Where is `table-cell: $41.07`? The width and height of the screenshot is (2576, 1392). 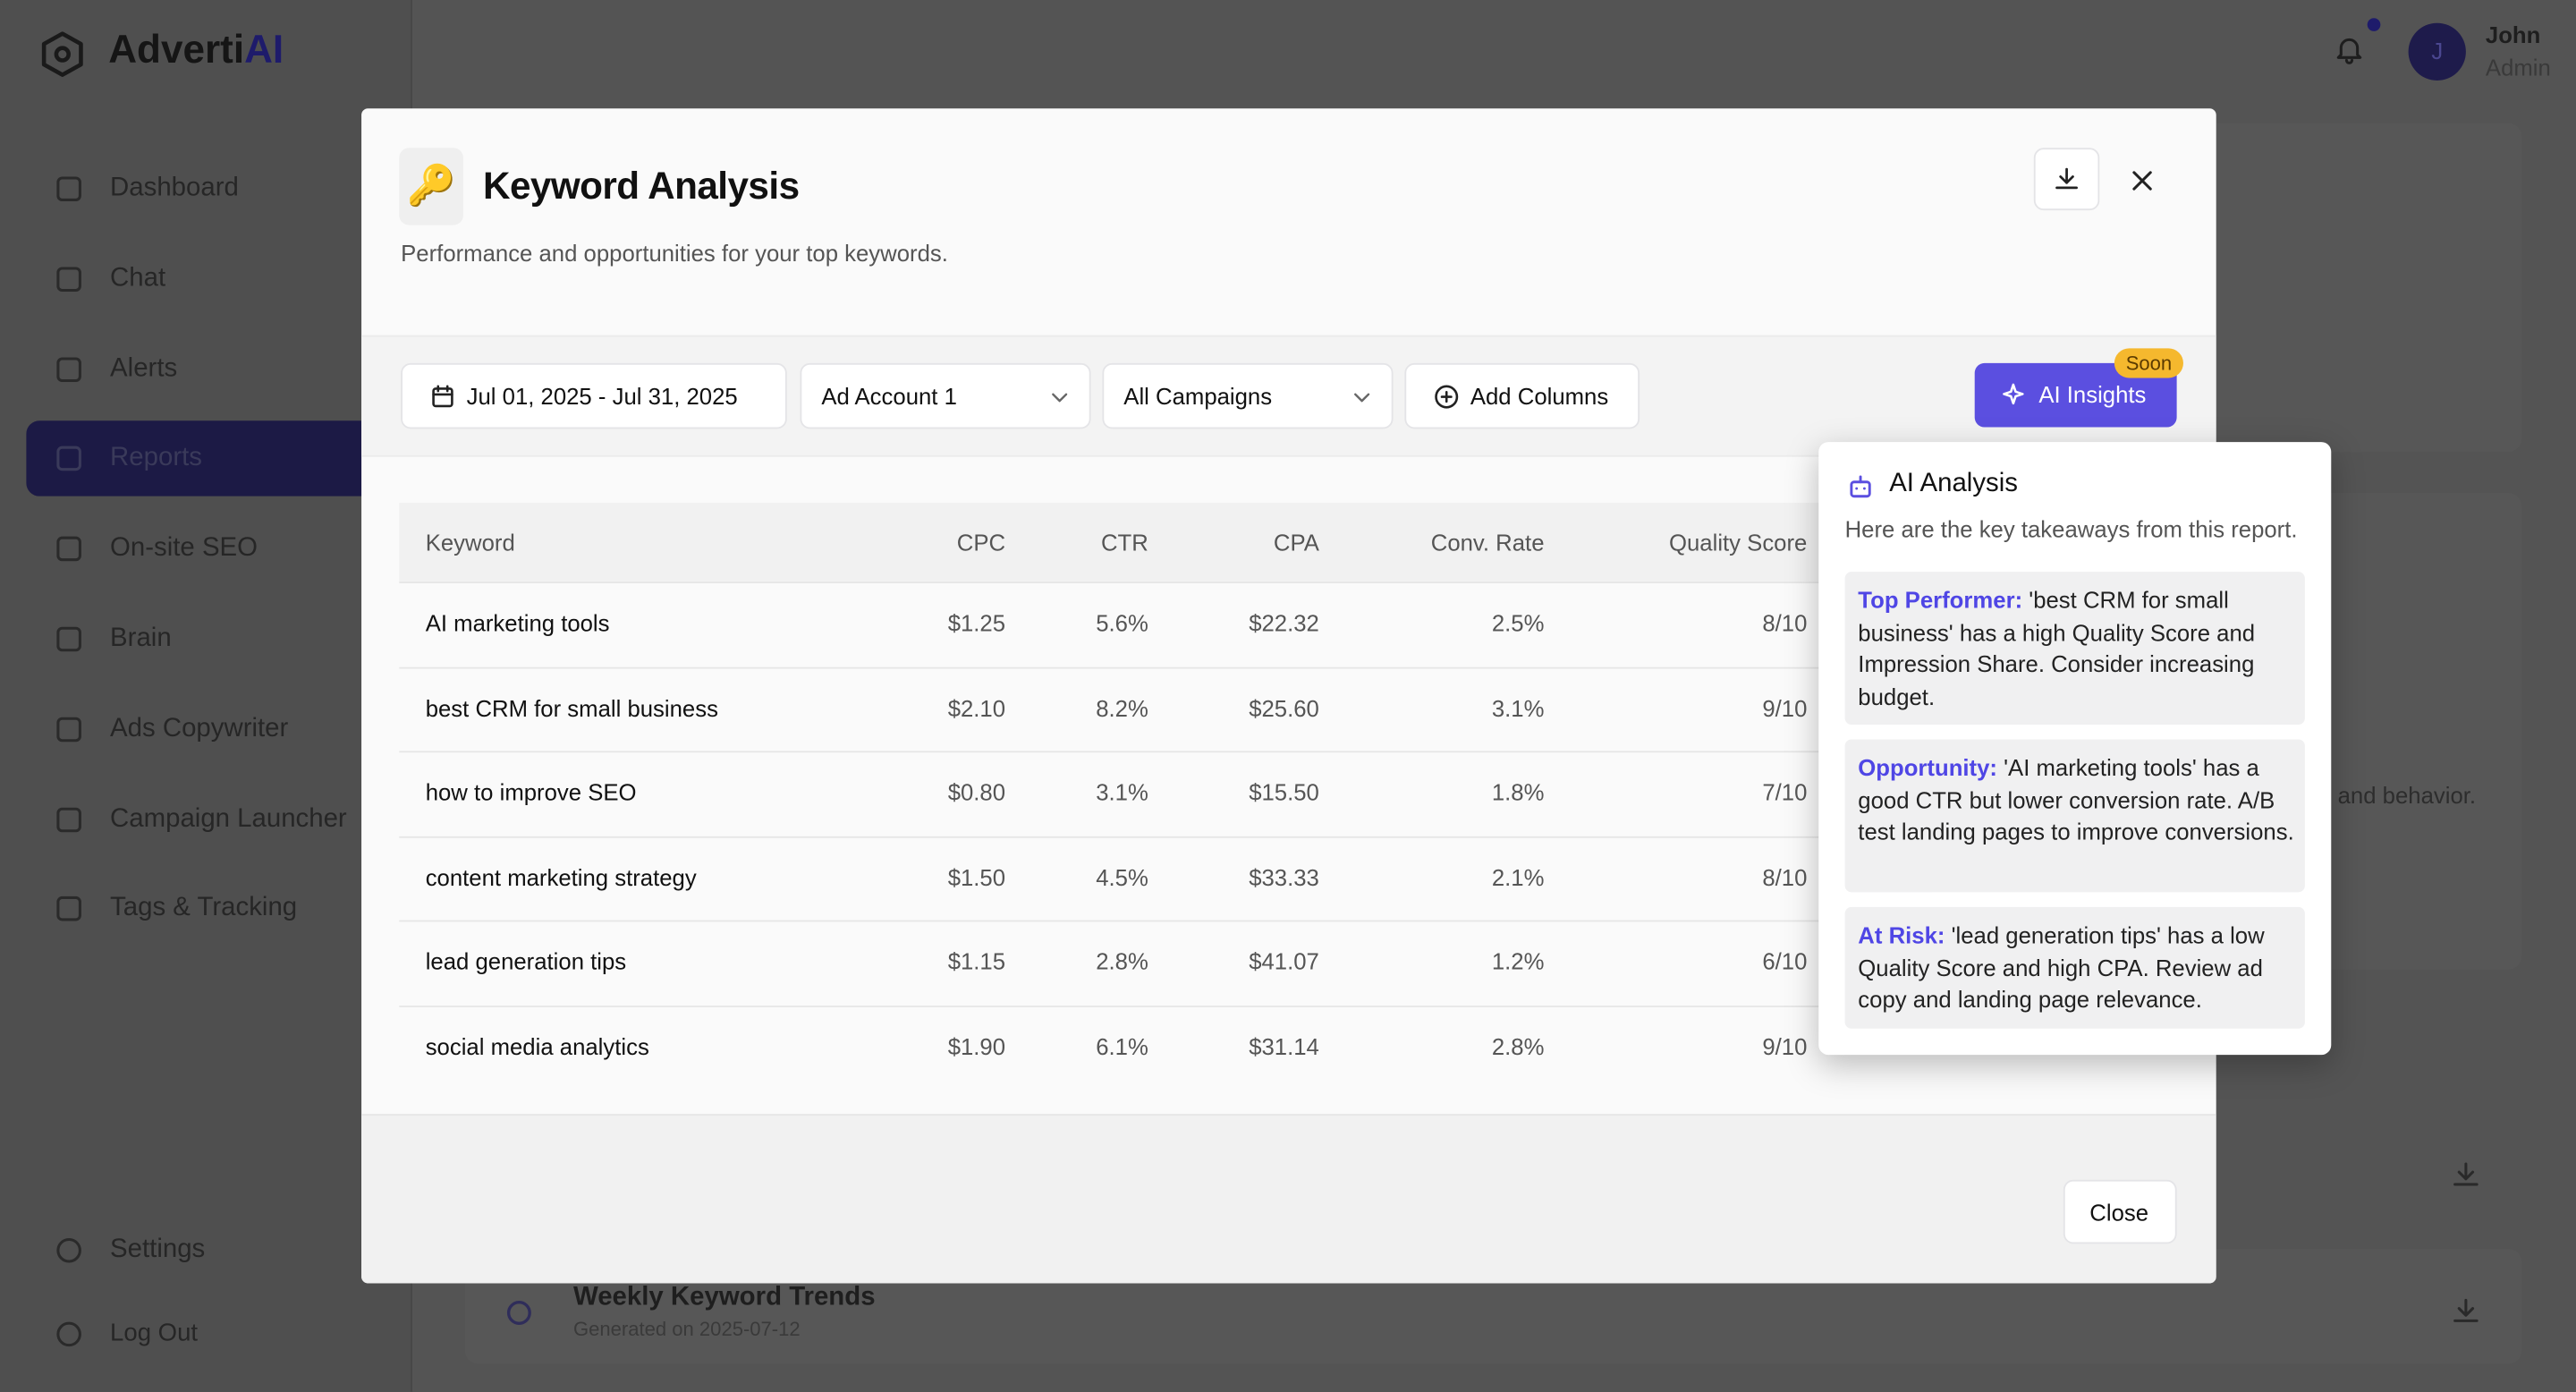
table-cell: $41.07 is located at coordinates (1284, 961).